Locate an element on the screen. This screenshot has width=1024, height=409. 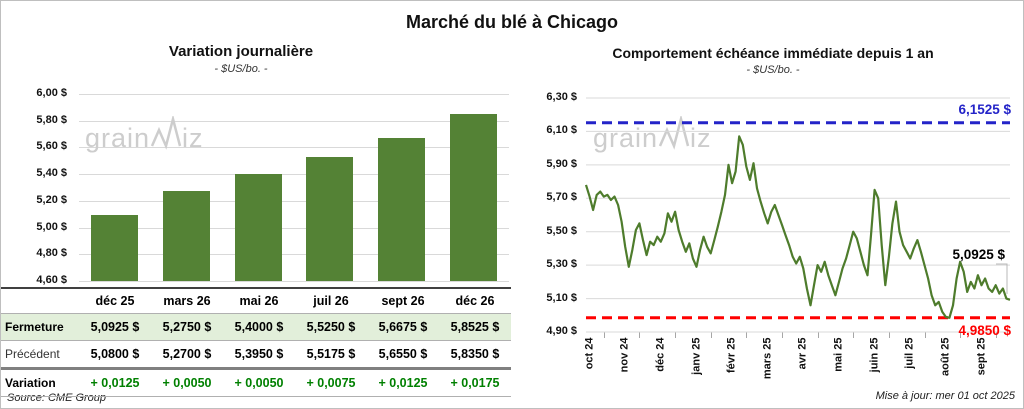
x-axis-month-label: janv 25 is located at coordinates (696, 356).